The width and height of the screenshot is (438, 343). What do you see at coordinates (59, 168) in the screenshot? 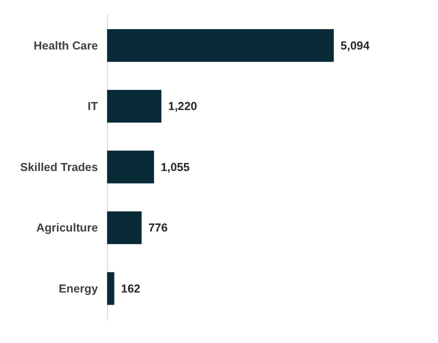
I see `y-tick-label: Skilled Trades` at bounding box center [59, 168].